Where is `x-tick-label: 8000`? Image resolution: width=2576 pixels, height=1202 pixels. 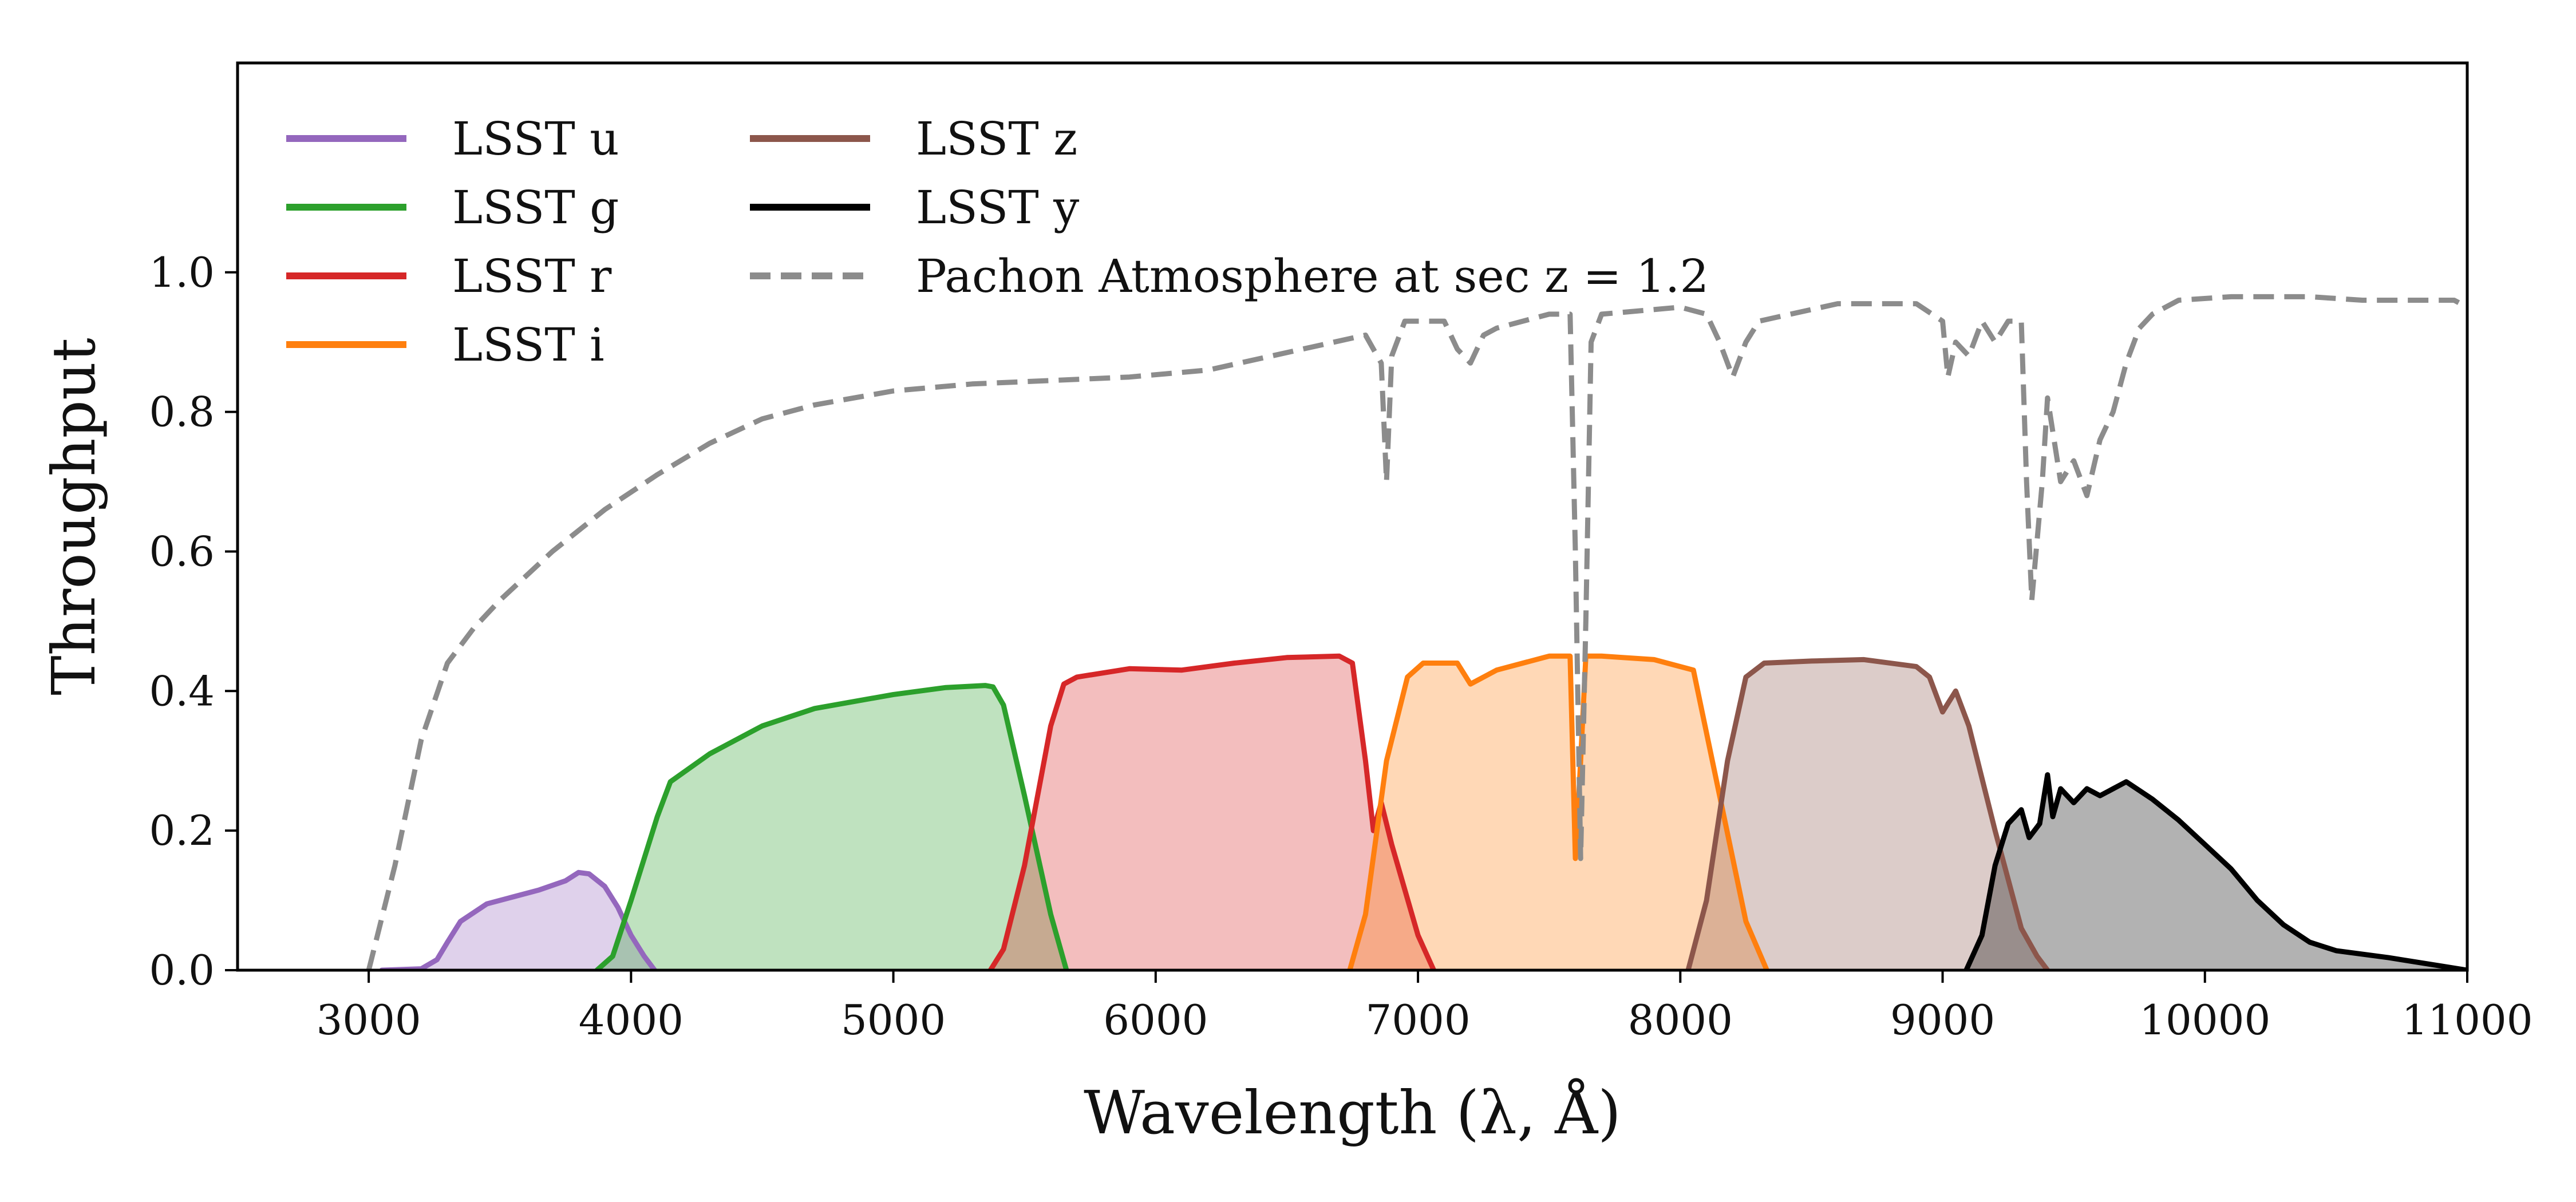
x-tick-label: 8000 is located at coordinates (1680, 1020).